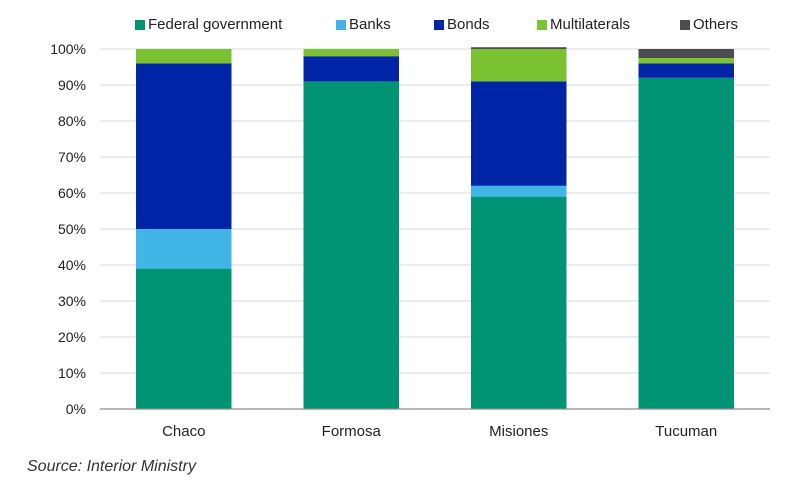 The image size is (800, 504). I want to click on legend-item-banks: Banks, so click(363, 24).